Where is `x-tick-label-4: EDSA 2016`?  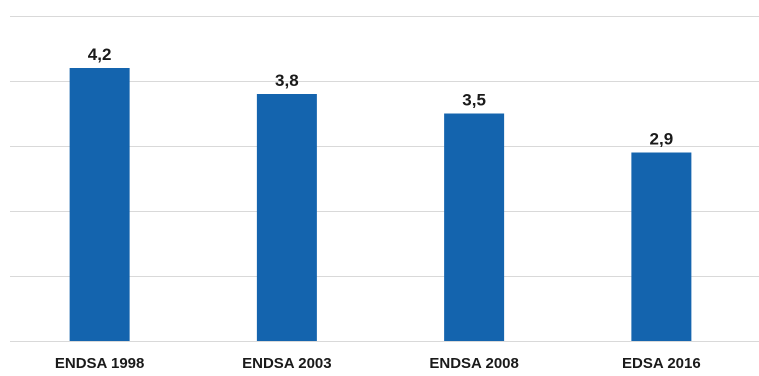
x-tick-label-4: EDSA 2016 is located at coordinates (661, 363).